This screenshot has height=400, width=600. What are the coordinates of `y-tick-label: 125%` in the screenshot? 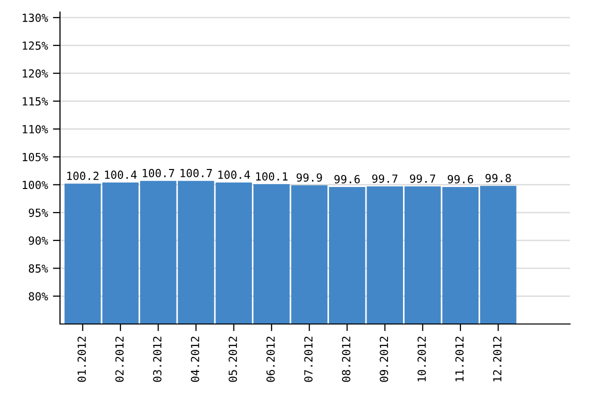 It's located at (35, 45).